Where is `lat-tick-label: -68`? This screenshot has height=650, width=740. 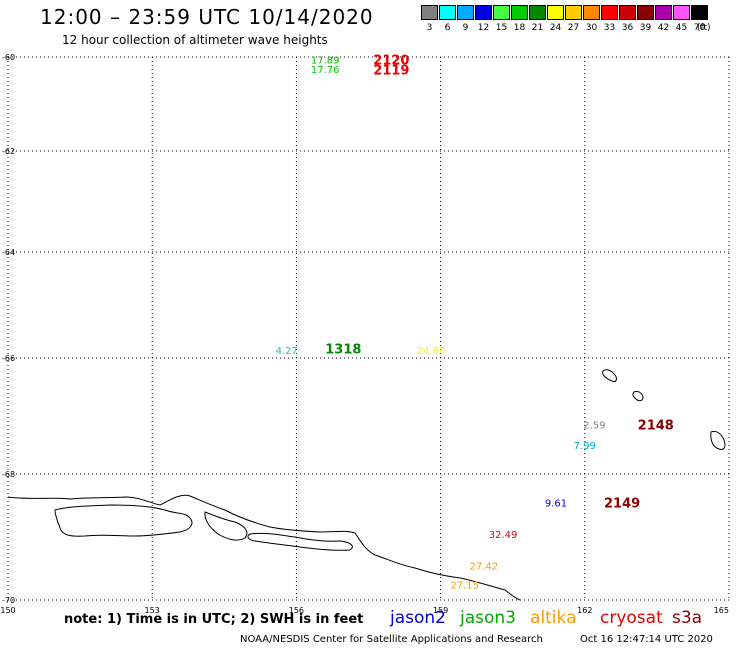 lat-tick-label: -68 is located at coordinates (8, 474).